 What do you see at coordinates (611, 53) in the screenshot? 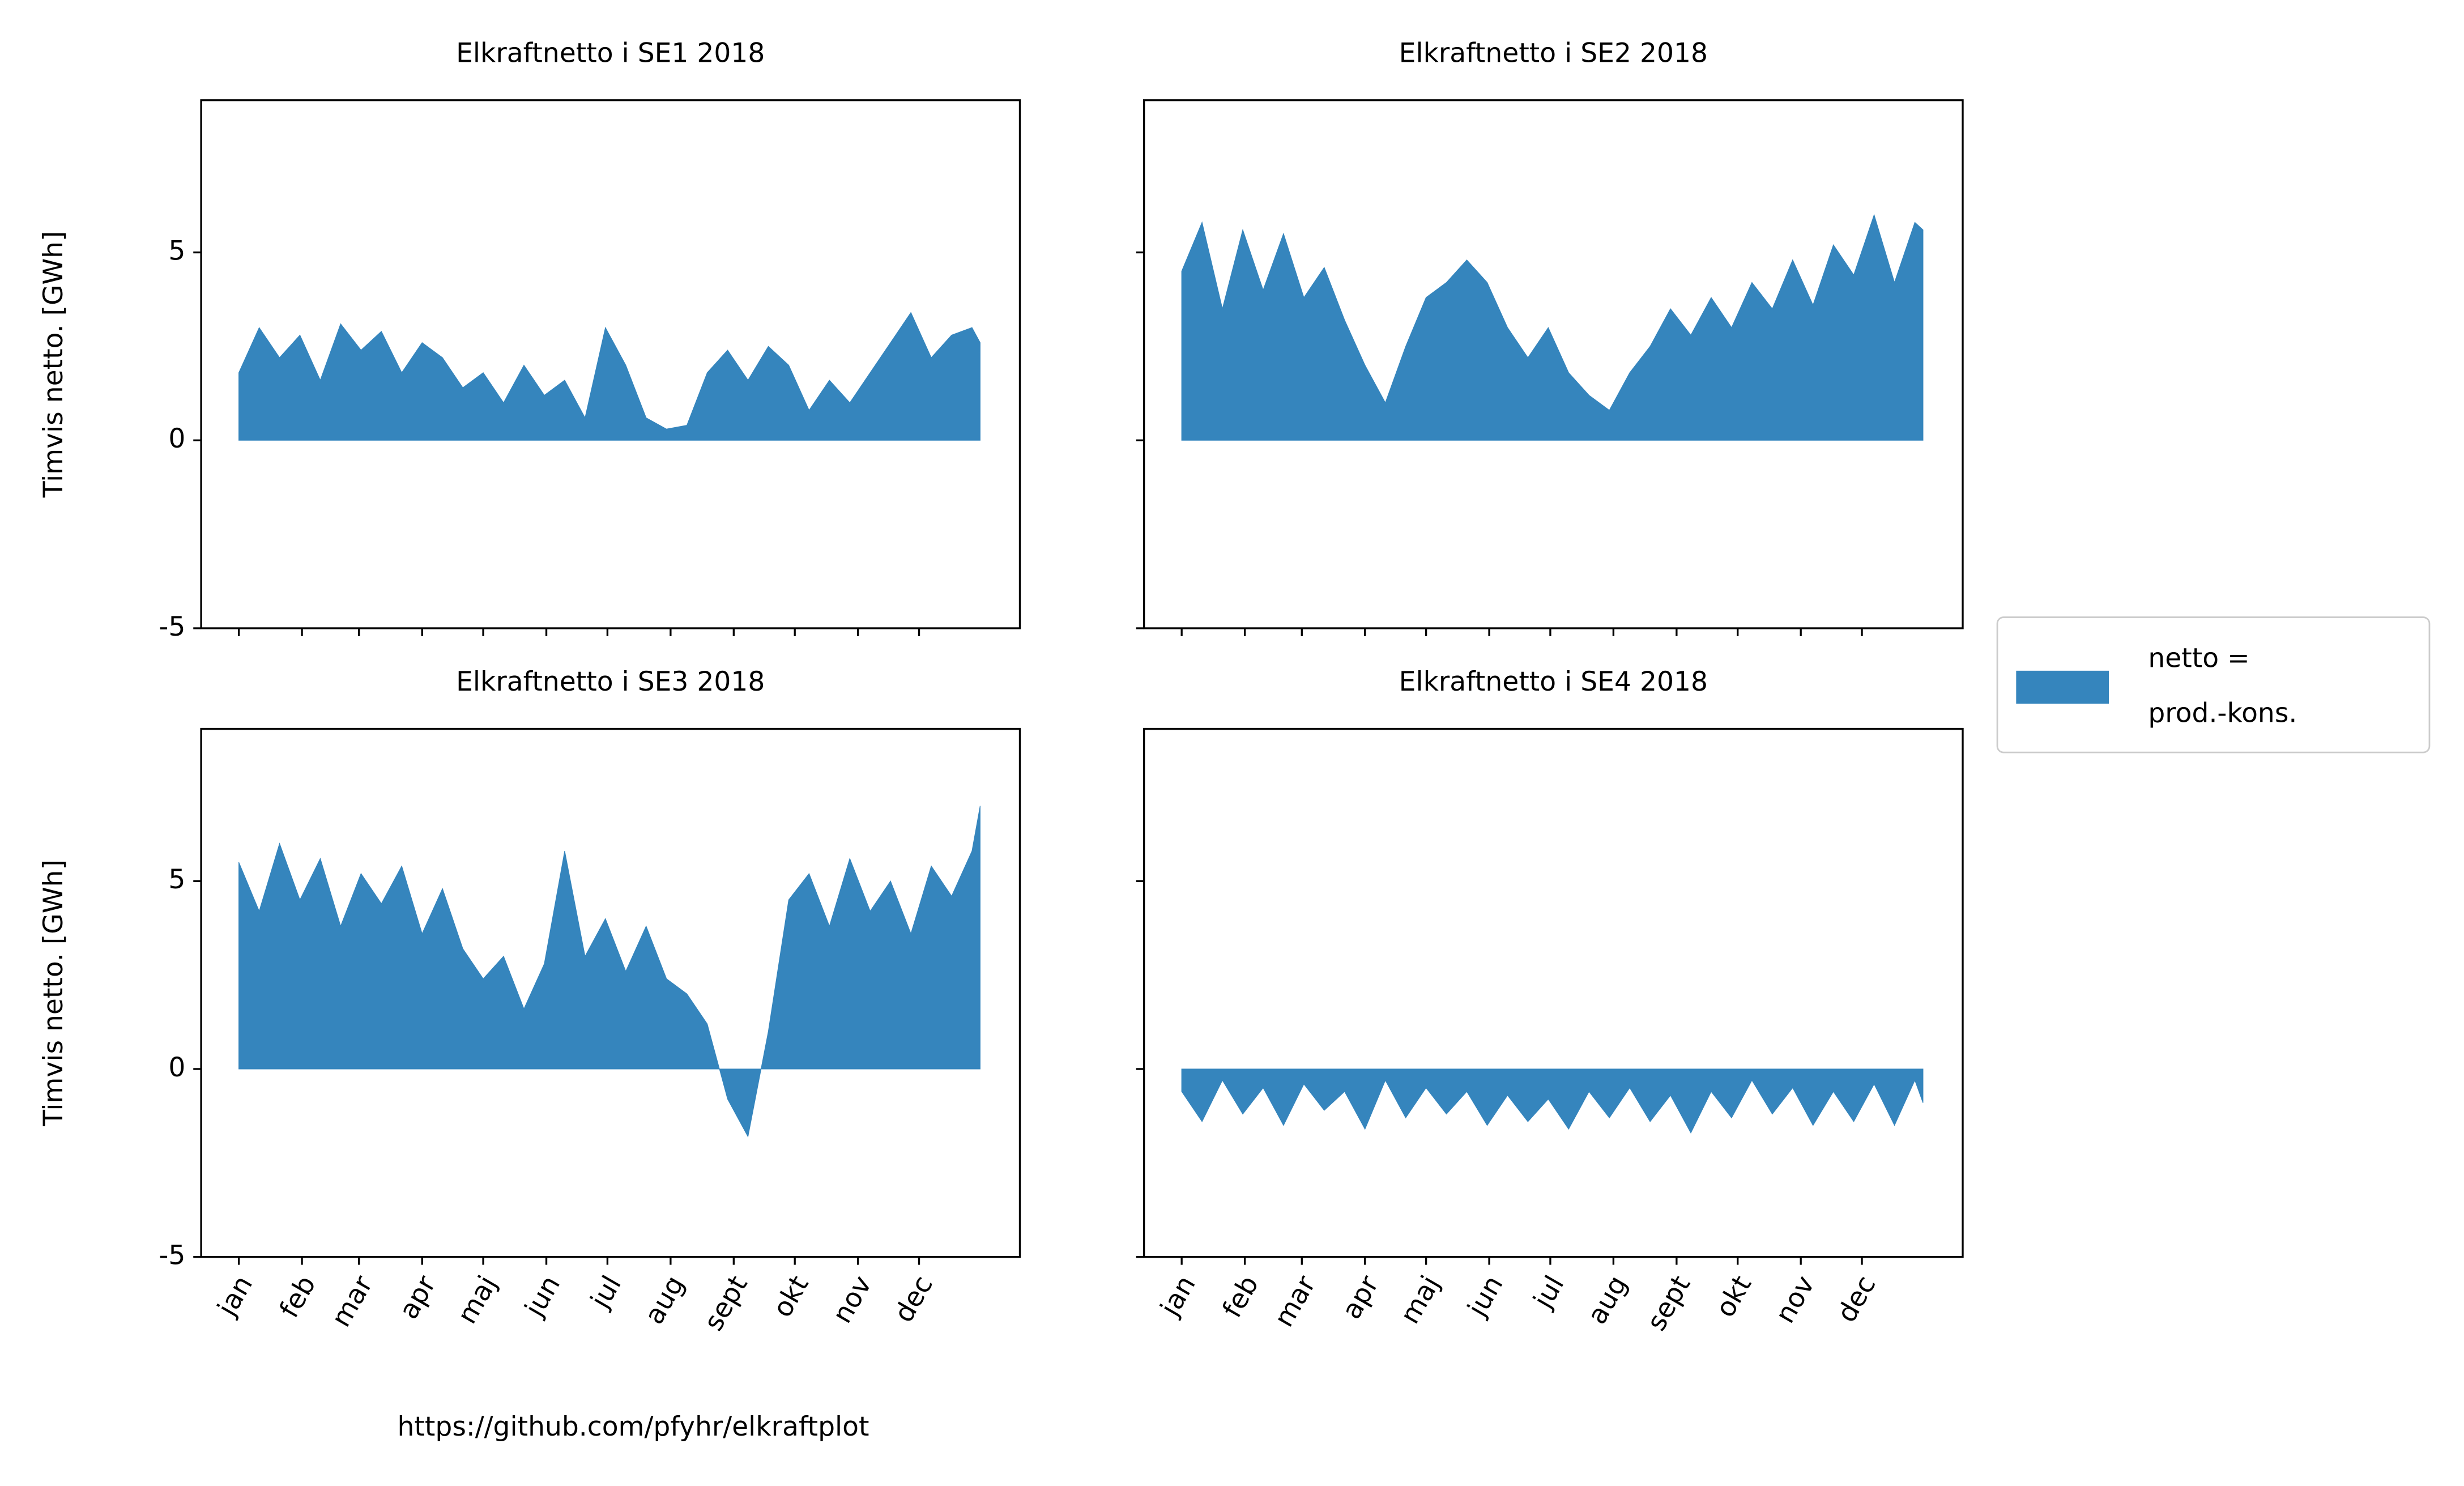
I see `chart-title: Elkraftnetto i SE1 2018` at bounding box center [611, 53].